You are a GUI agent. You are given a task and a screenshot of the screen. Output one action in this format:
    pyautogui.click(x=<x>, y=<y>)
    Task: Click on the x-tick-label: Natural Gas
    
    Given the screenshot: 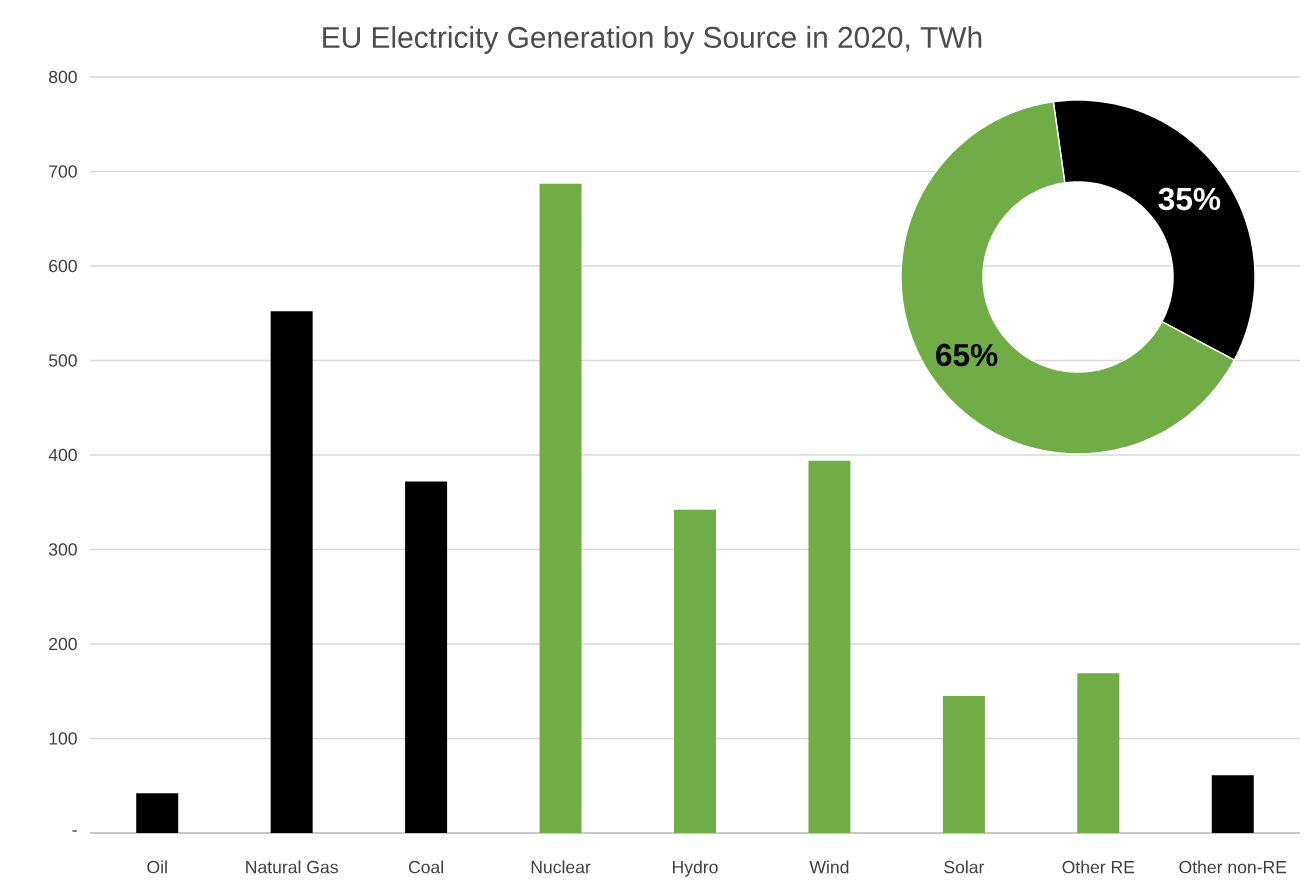 What is the action you would take?
    pyautogui.click(x=292, y=867)
    